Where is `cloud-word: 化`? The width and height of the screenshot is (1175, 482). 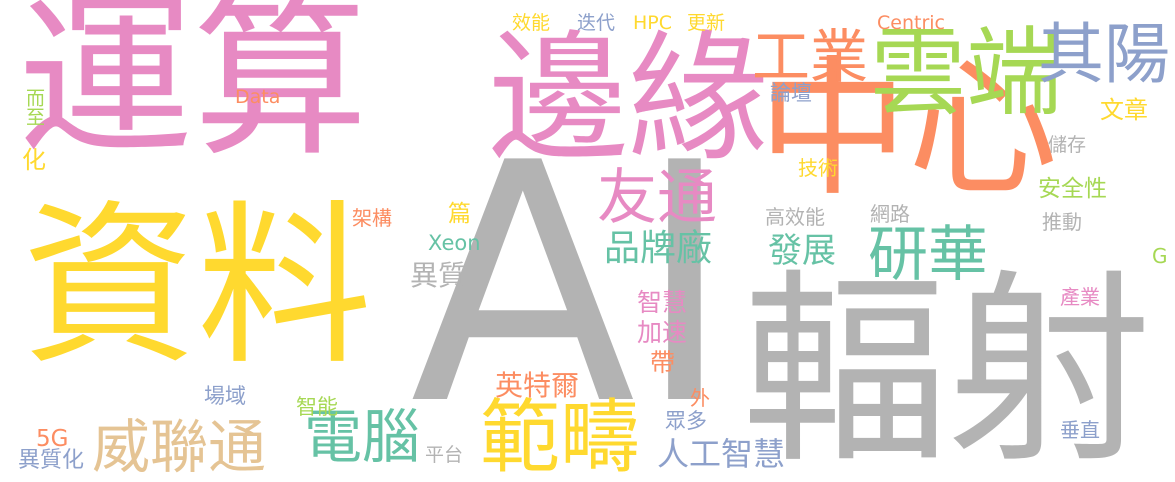
cloud-word: 化 is located at coordinates (34, 160).